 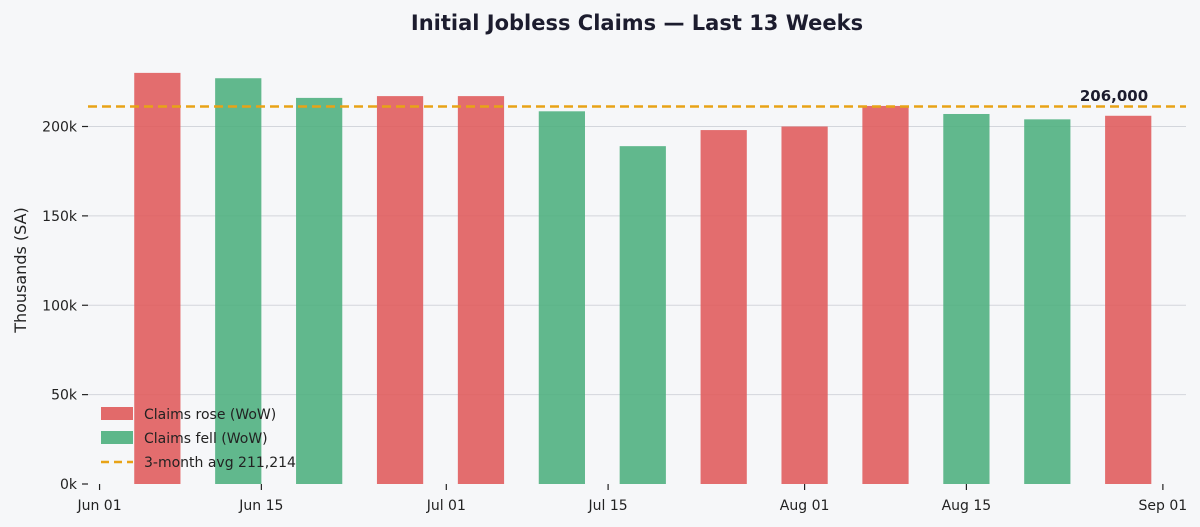 I want to click on y-axis-label: Thousands (SA), so click(x=20, y=270).